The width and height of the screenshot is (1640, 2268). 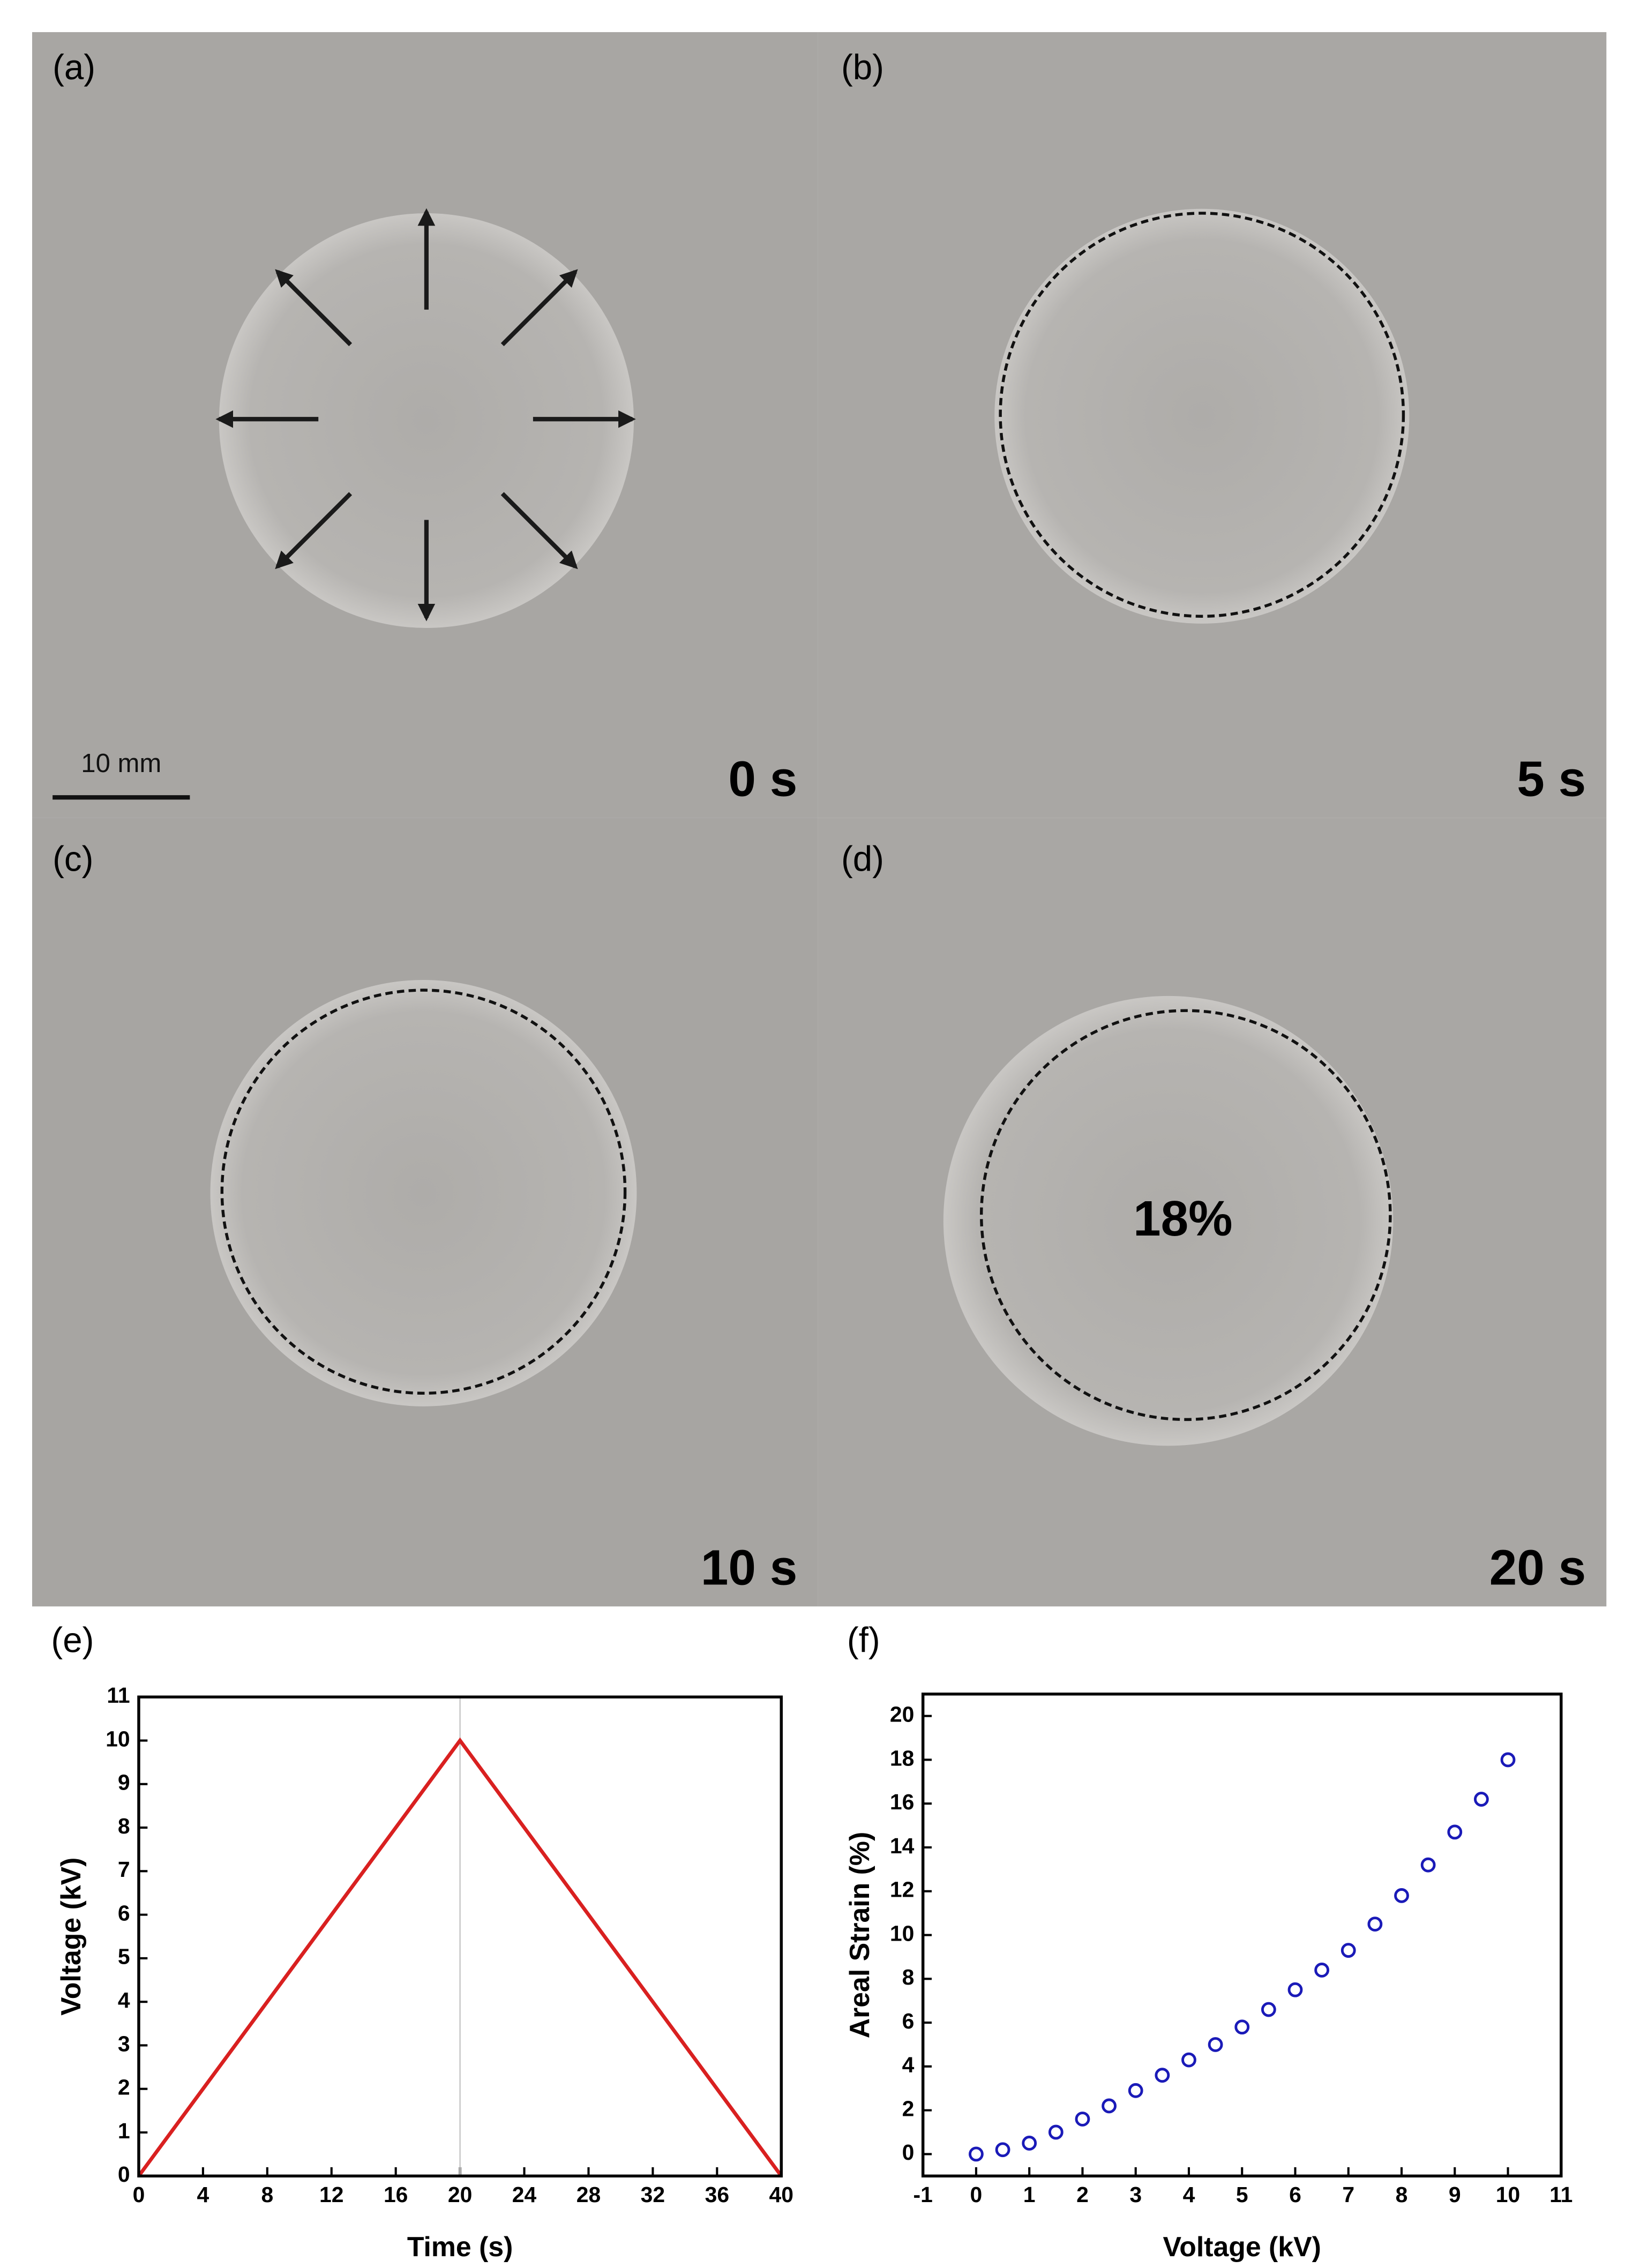 What do you see at coordinates (425, 415) in the screenshot?
I see `expansion-arrows` at bounding box center [425, 415].